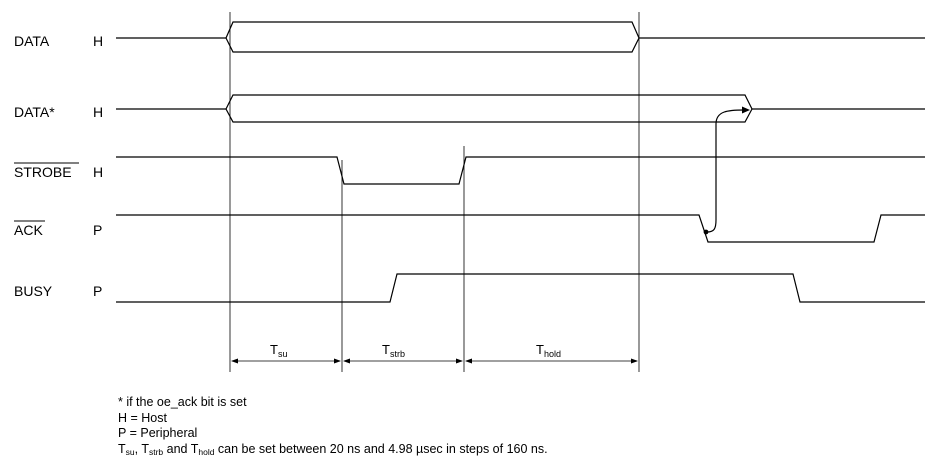 The image size is (925, 476). What do you see at coordinates (634, 361) in the screenshot?
I see `thold-arrow-right` at bounding box center [634, 361].